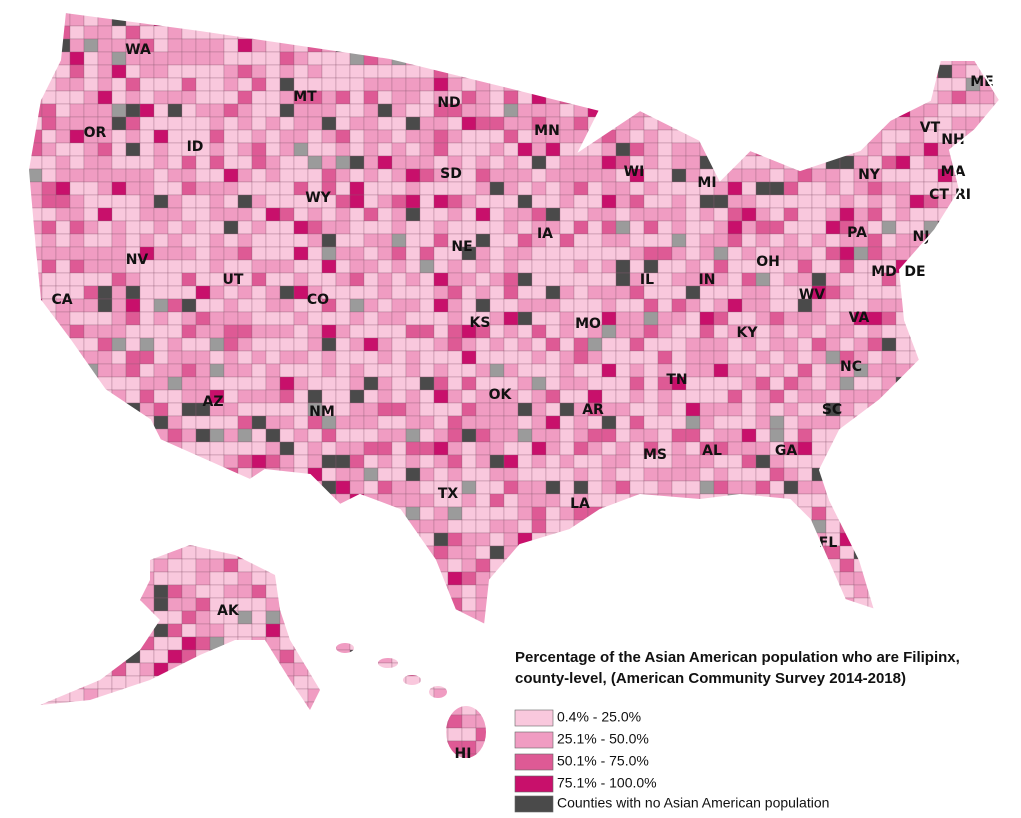 This screenshot has height=818, width=1021. I want to click on legend-label: 25.1% - 50.0%, so click(603, 739).